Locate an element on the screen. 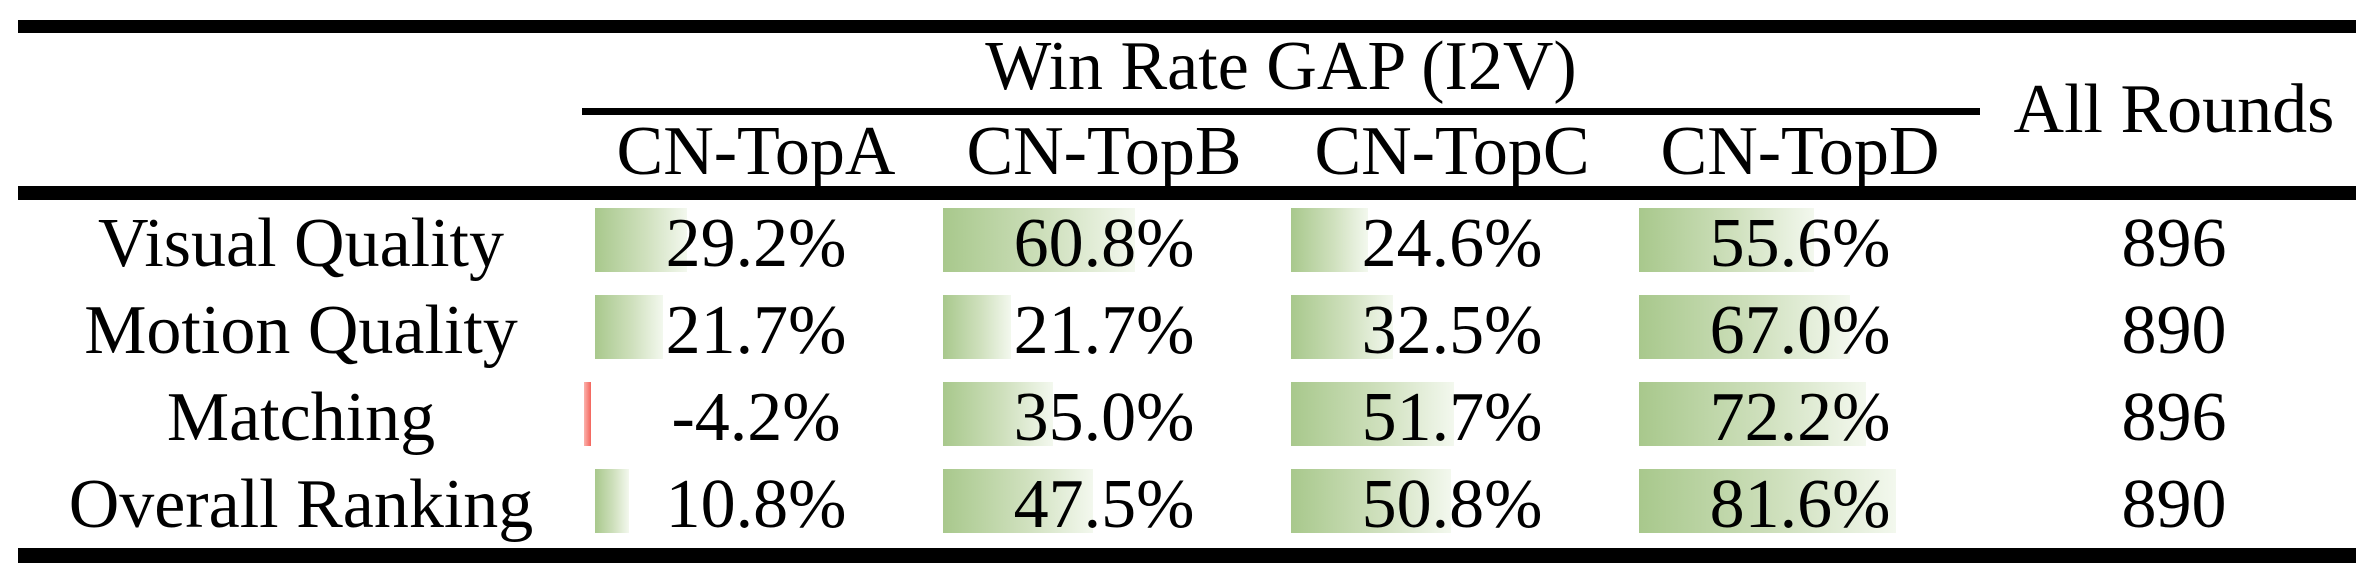 The height and width of the screenshot is (570, 2374). cell-value: 60.8% is located at coordinates (1104, 243).